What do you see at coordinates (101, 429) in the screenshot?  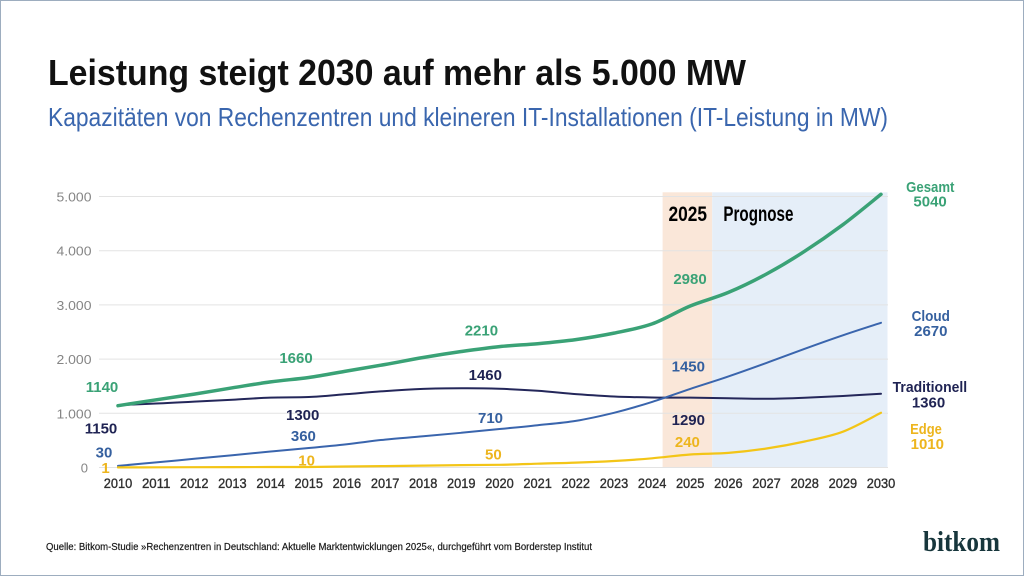 I see `svg-text: 1150` at bounding box center [101, 429].